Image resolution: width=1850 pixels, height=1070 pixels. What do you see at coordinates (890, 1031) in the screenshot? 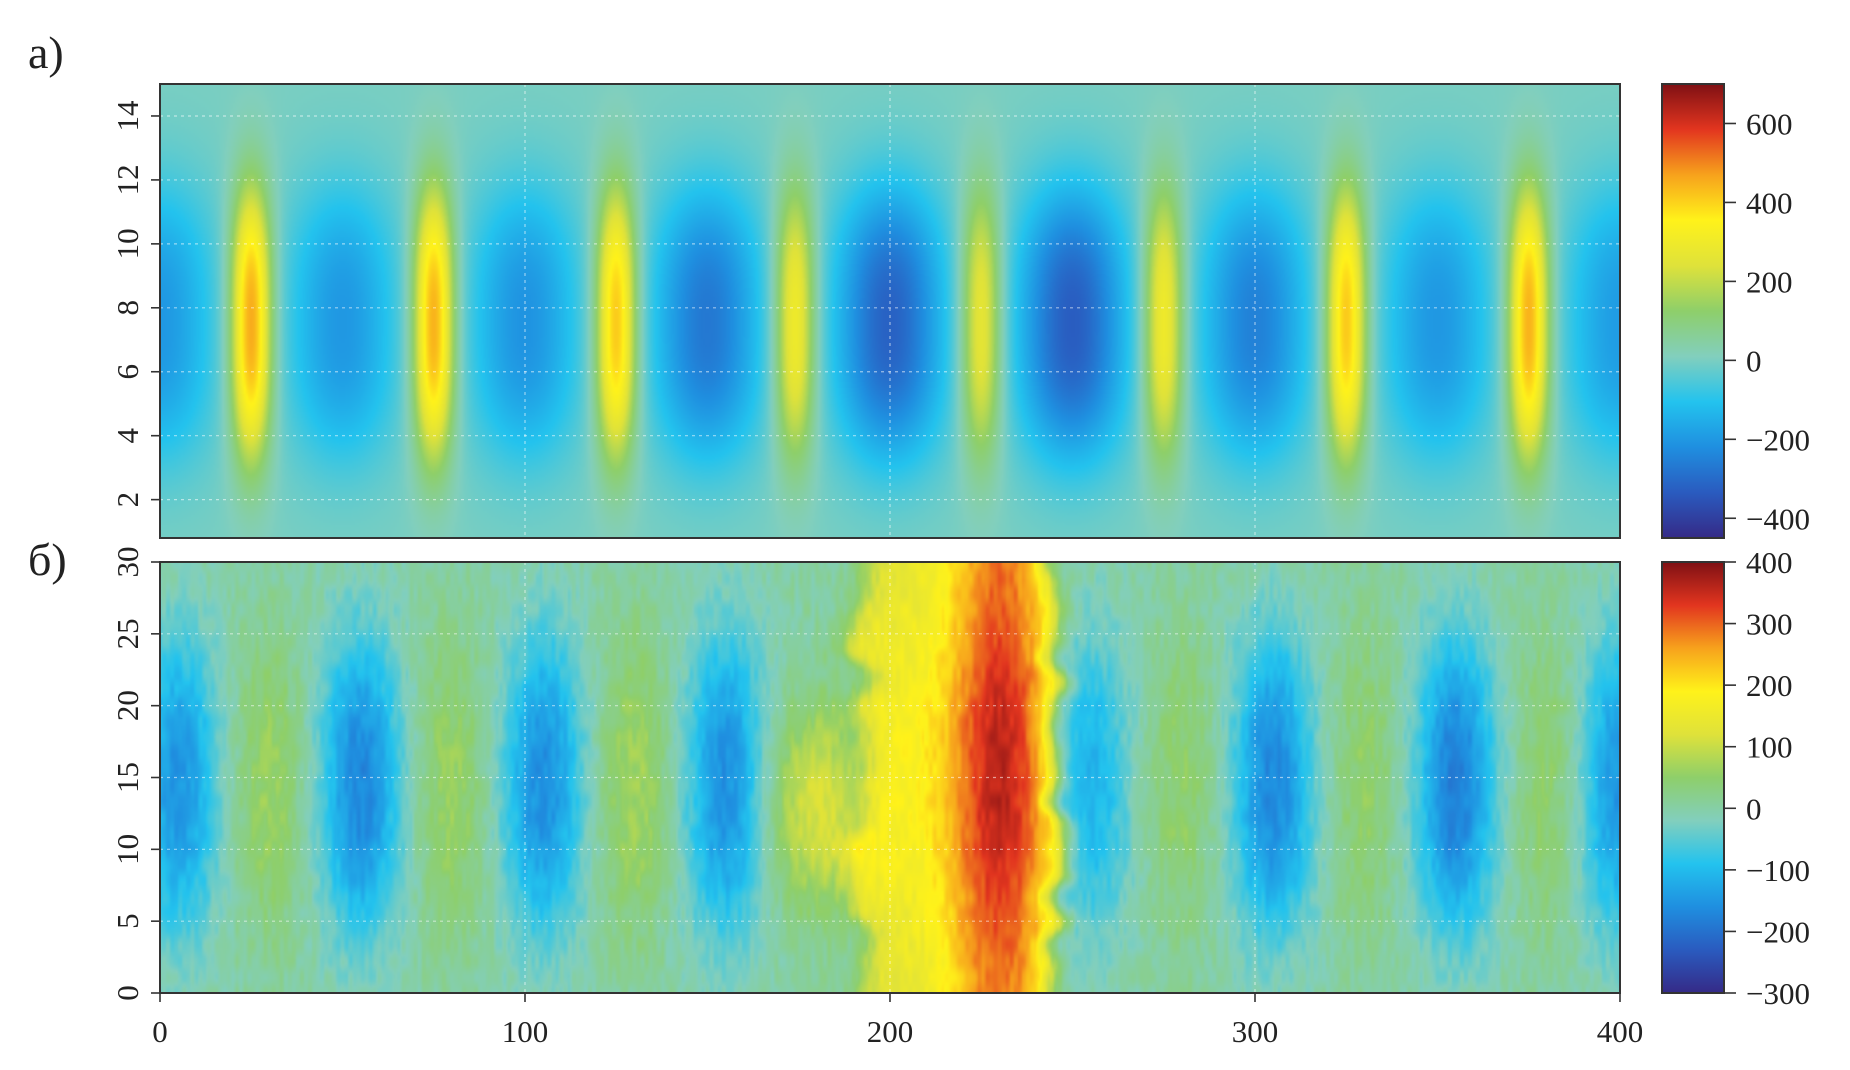
I see `x-tick-label: 200` at bounding box center [890, 1031].